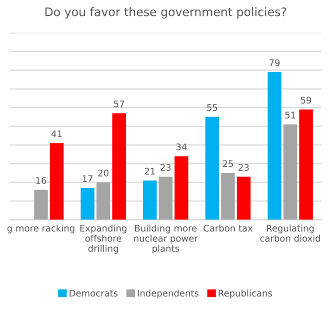 This screenshot has height=328, width=328. Describe the element at coordinates (119, 104) in the screenshot. I see `data-label: 57` at that location.